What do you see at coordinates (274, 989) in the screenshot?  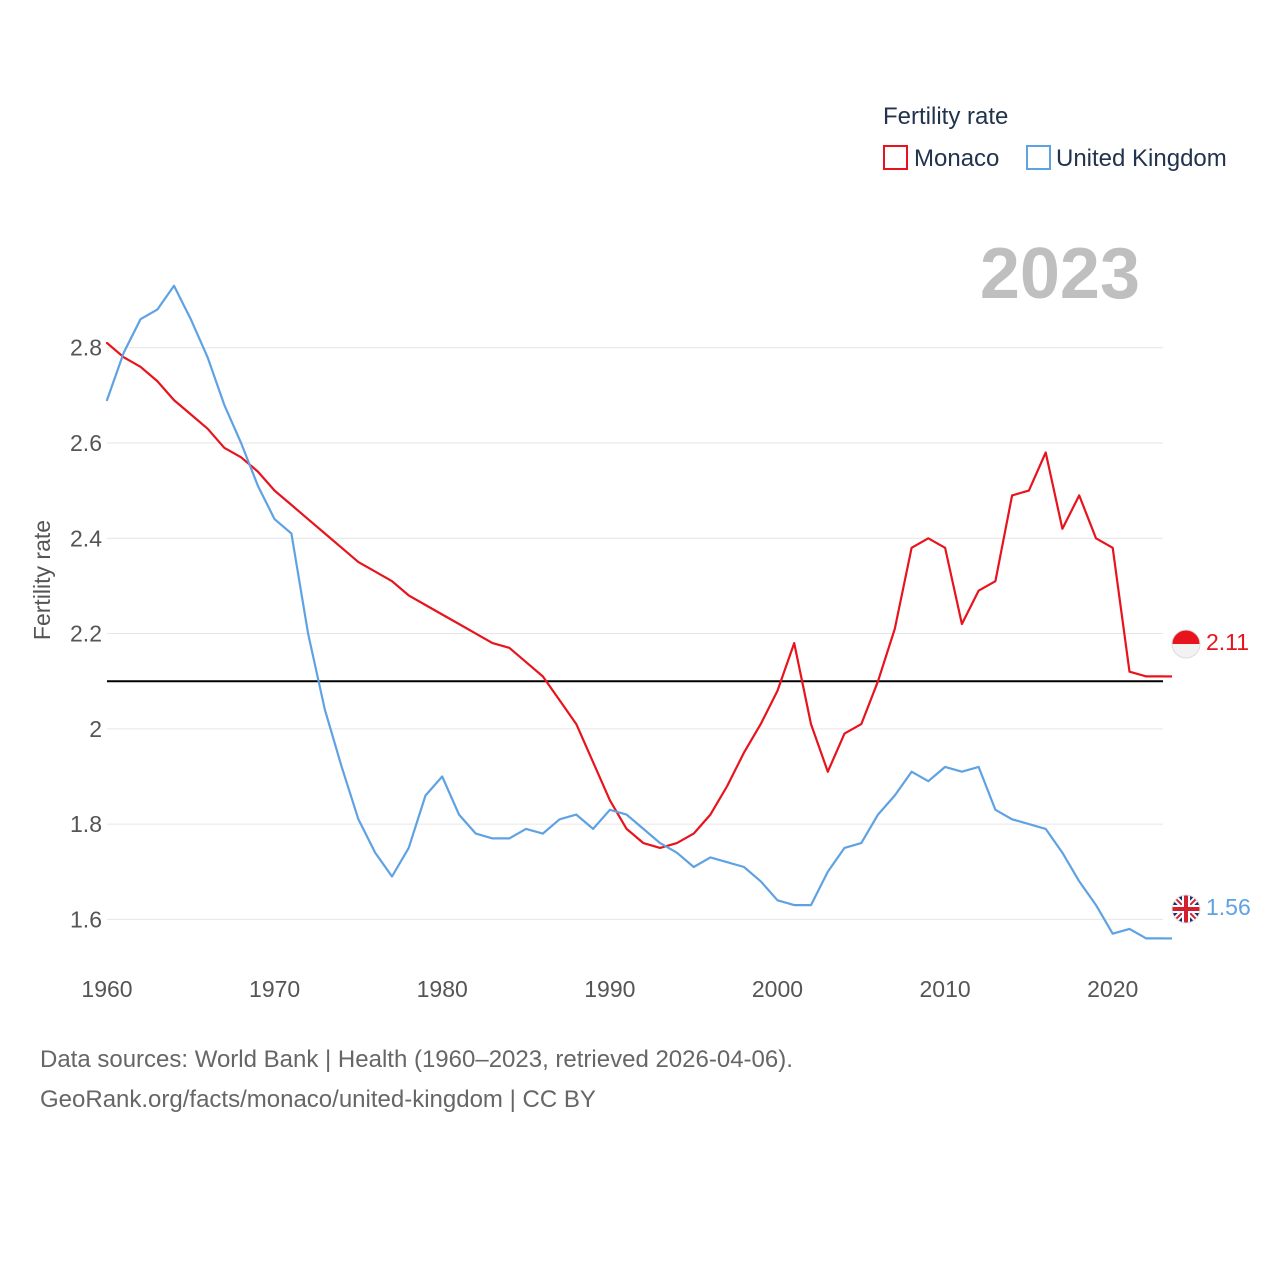 I see `x-tick-label: 1970` at bounding box center [274, 989].